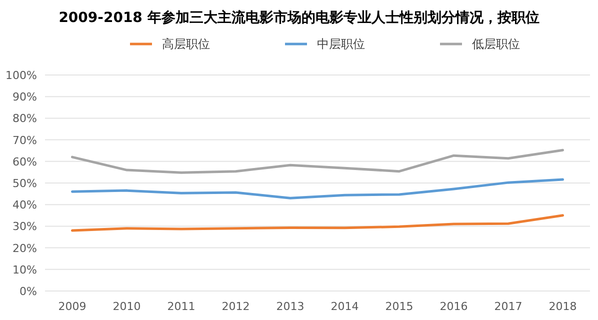 The width and height of the screenshot is (598, 320). Describe the element at coordinates (24, 183) in the screenshot. I see `y-tick-label: 50%` at that location.